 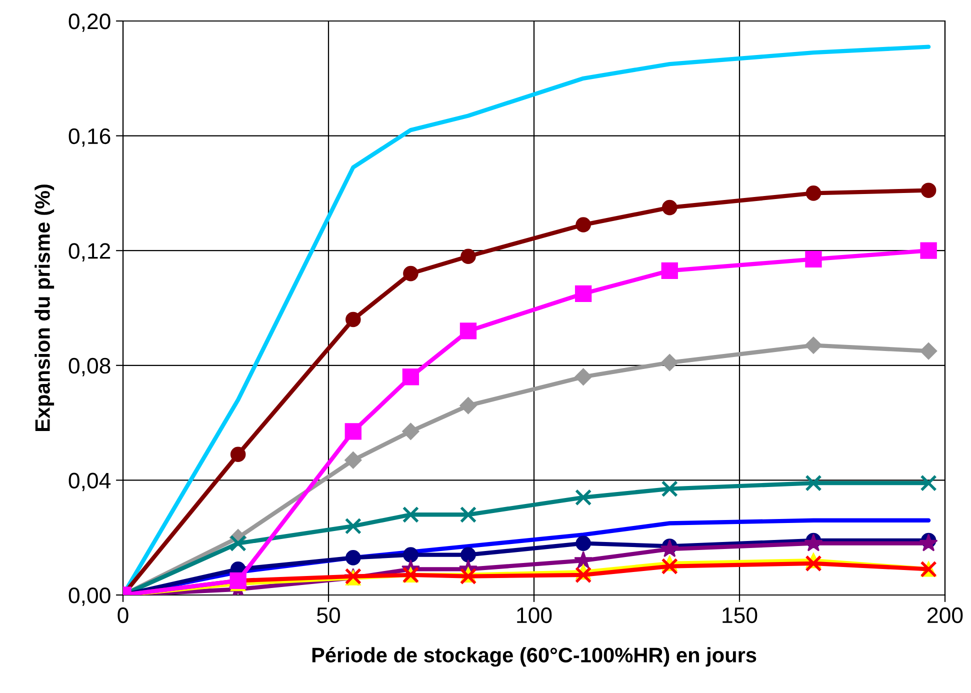 What do you see at coordinates (740, 615) in the screenshot?
I see `x-tick-label: 150` at bounding box center [740, 615].